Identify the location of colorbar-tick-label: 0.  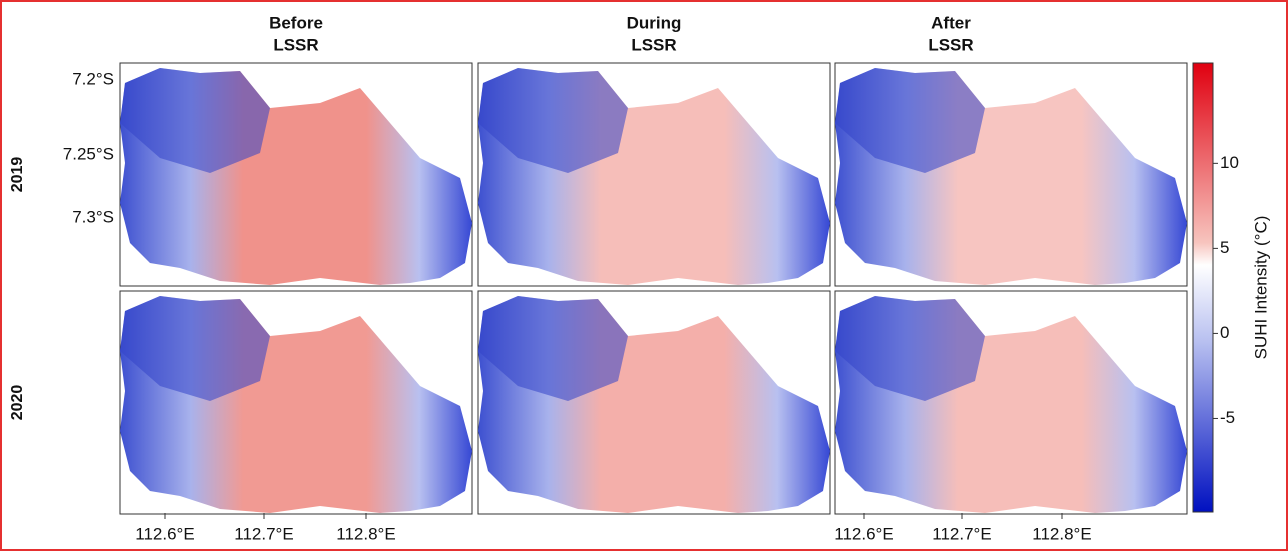
(1224, 332).